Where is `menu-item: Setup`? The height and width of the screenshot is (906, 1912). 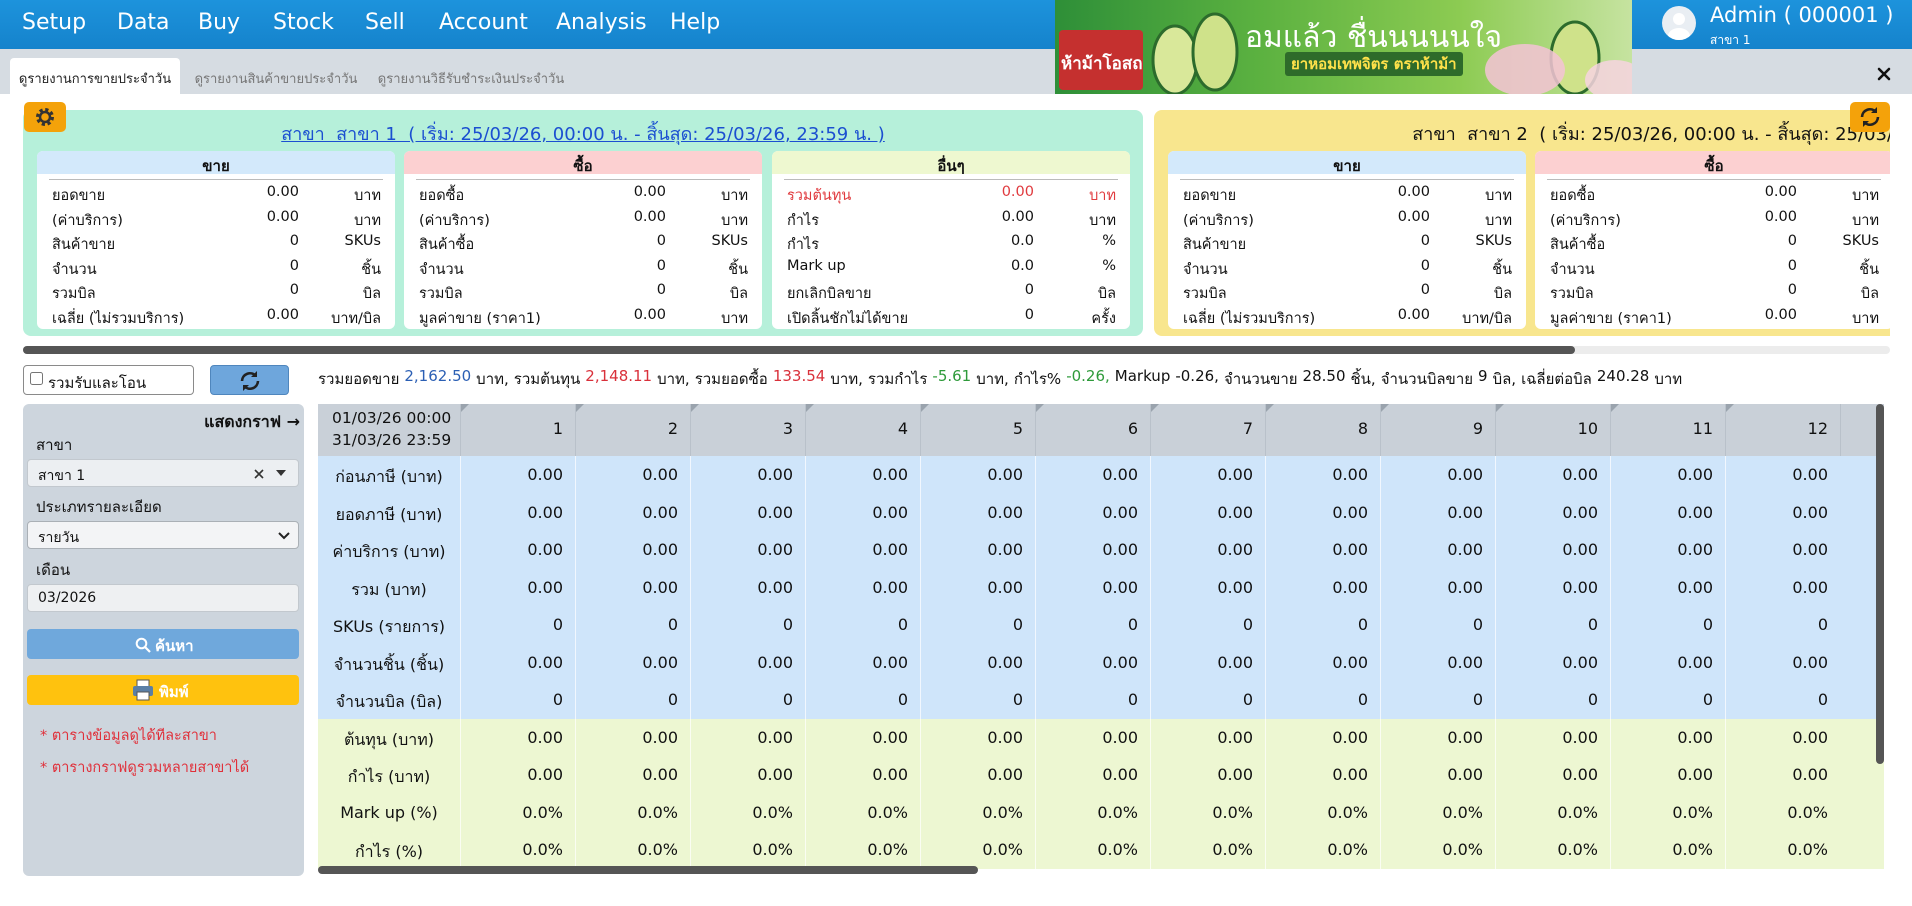 menu-item: Setup is located at coordinates (54, 22).